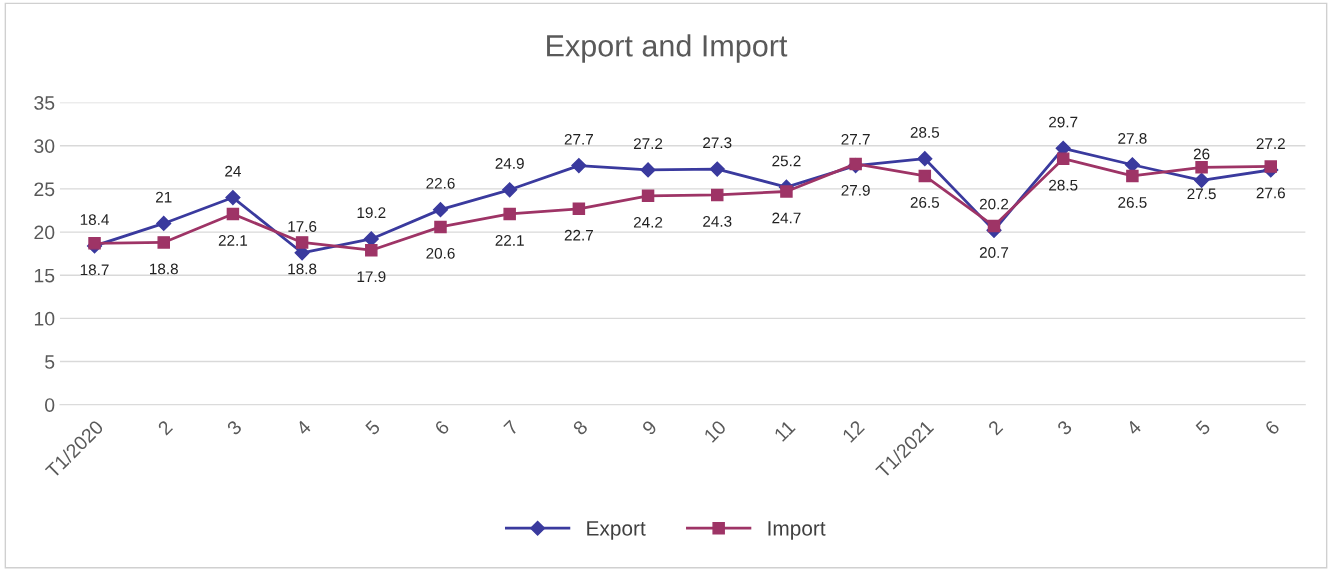  What do you see at coordinates (440, 183) in the screenshot?
I see `data-label: 22.6` at bounding box center [440, 183].